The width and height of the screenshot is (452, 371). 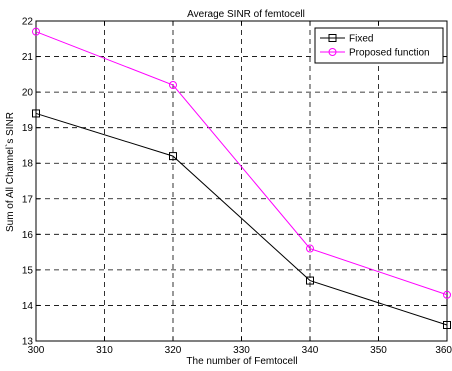 What do you see at coordinates (241, 350) in the screenshot?
I see `x-tick-label: 330` at bounding box center [241, 350].